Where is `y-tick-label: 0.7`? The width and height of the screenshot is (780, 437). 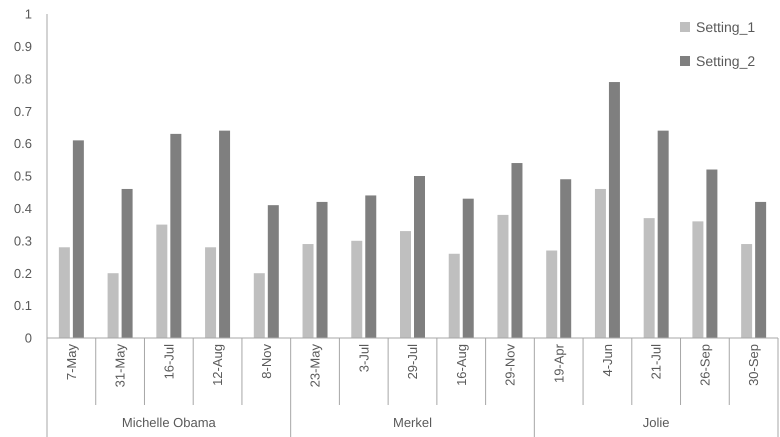 y-tick-label: 0.7 is located at coordinates (23, 111).